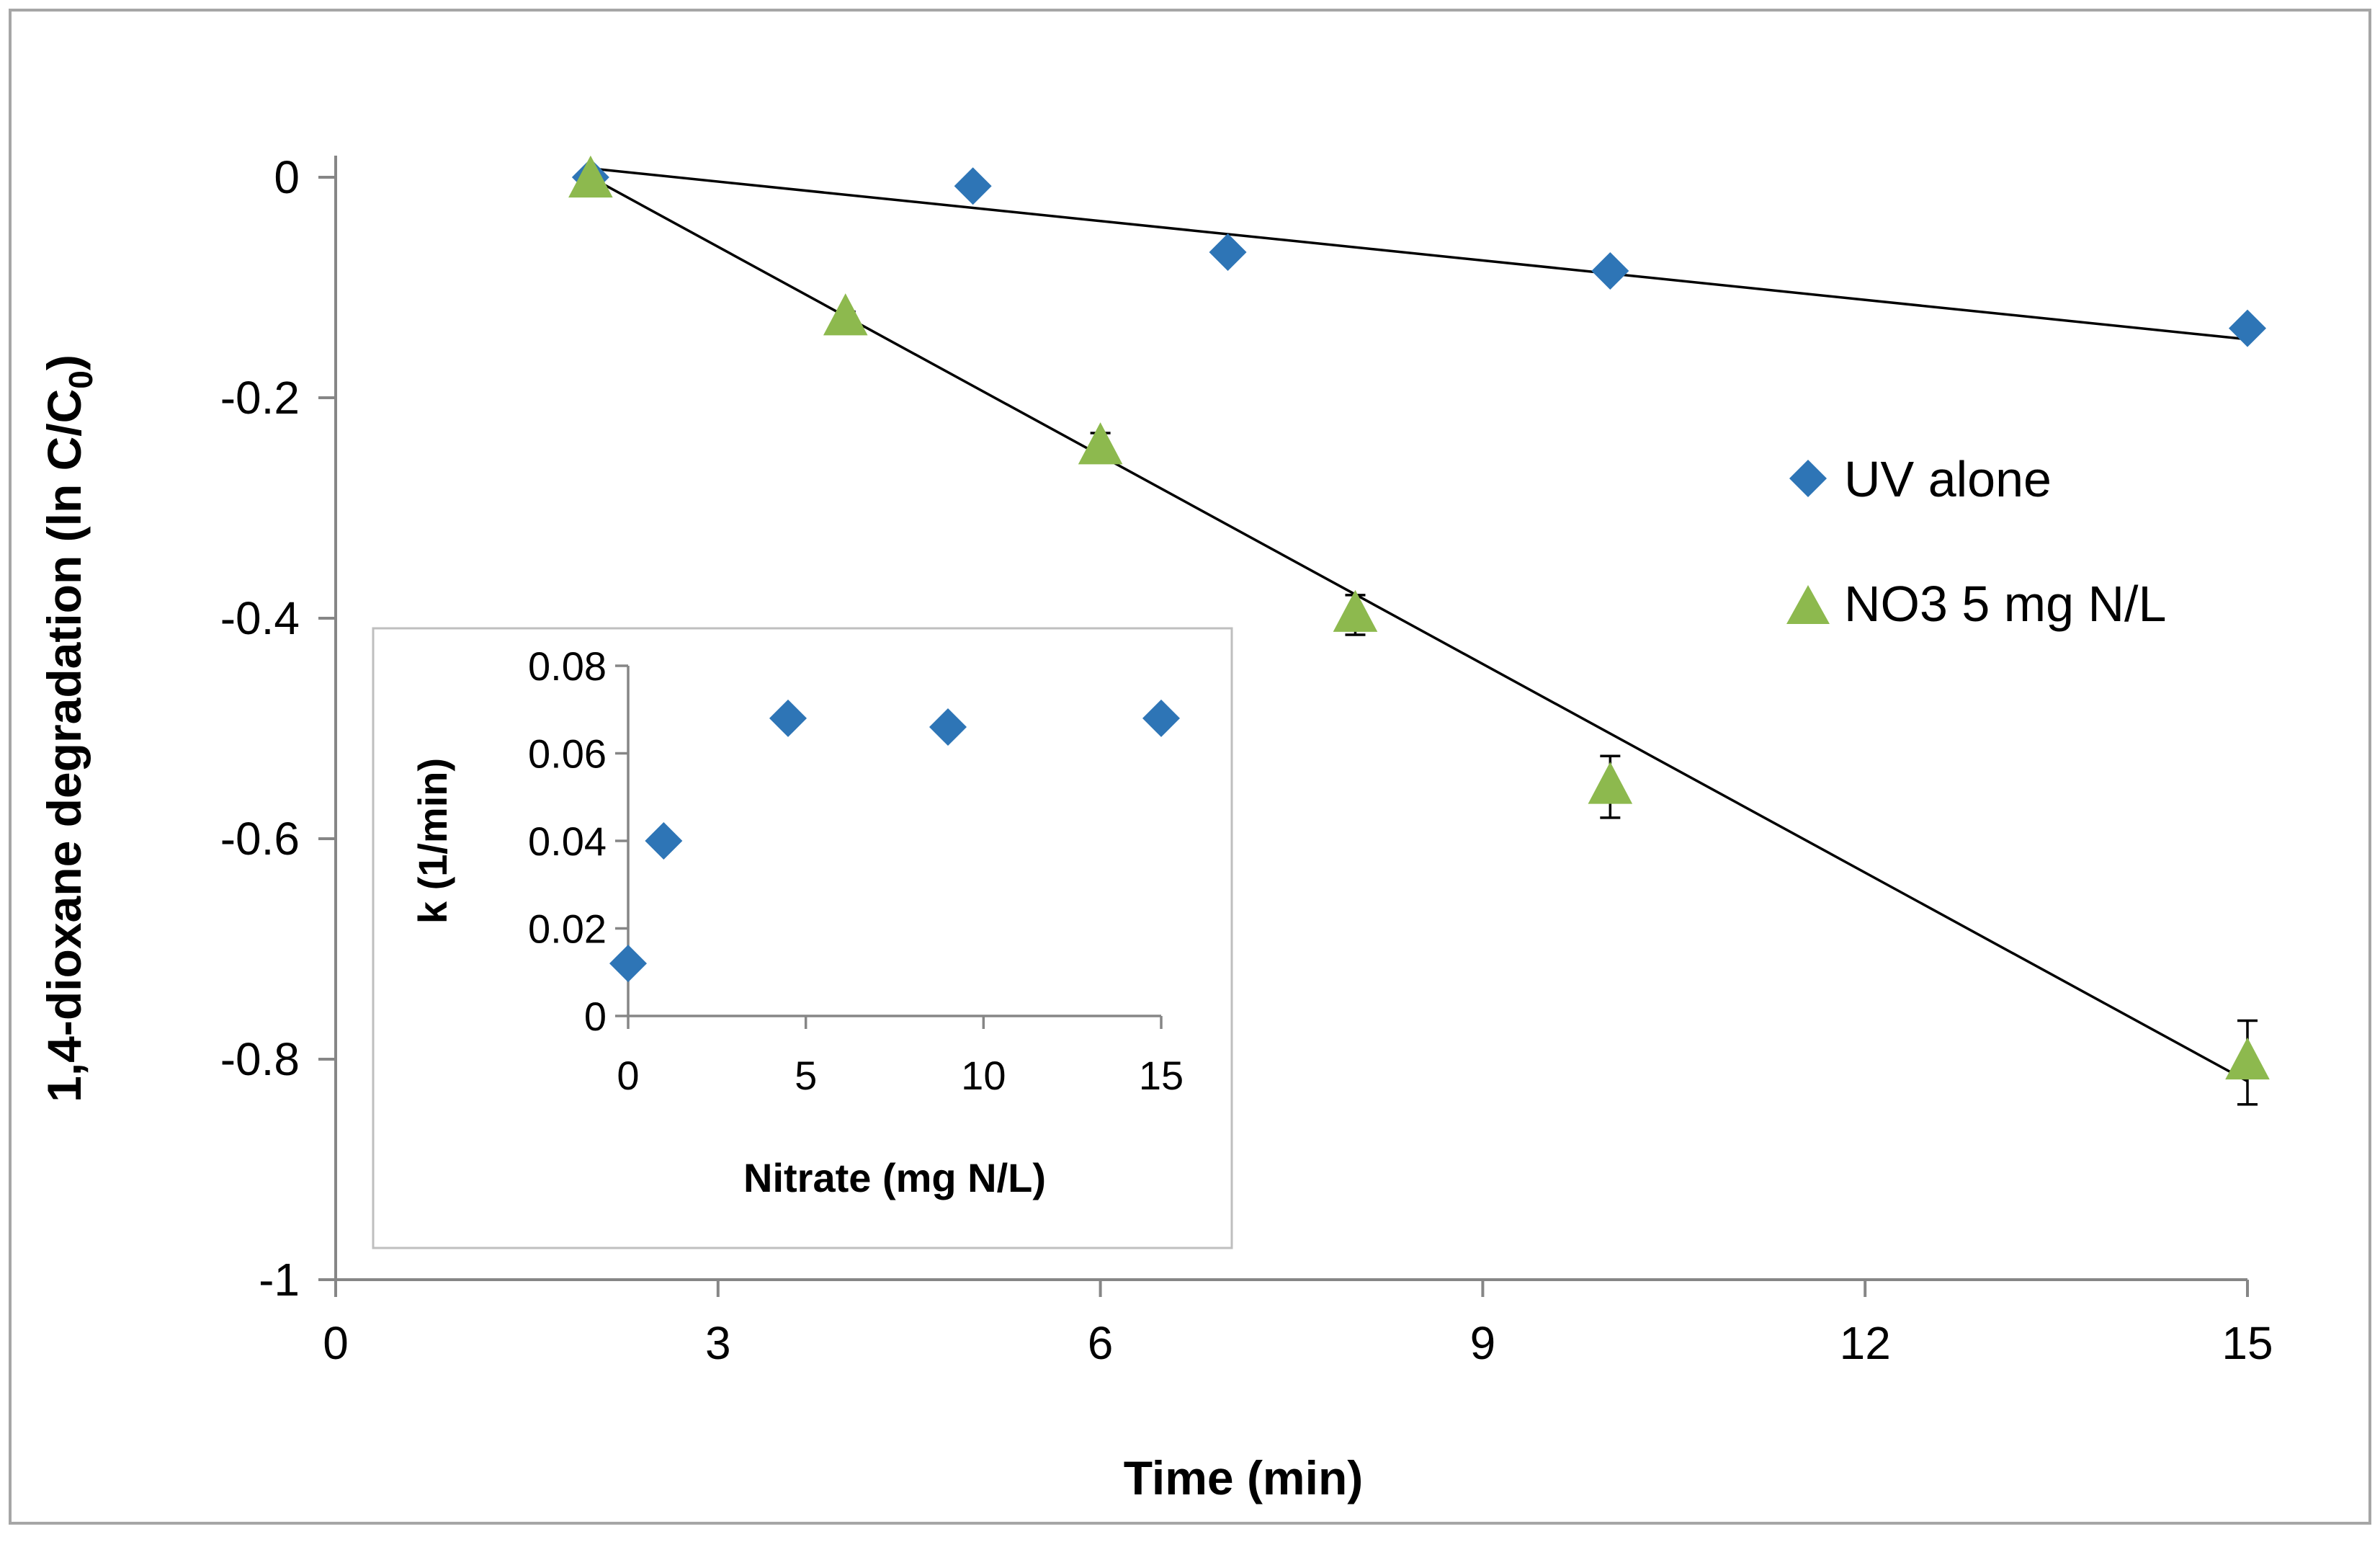 The width and height of the screenshot is (2380, 1547). I want to click on legend-marker-no3, so click(1808, 604).